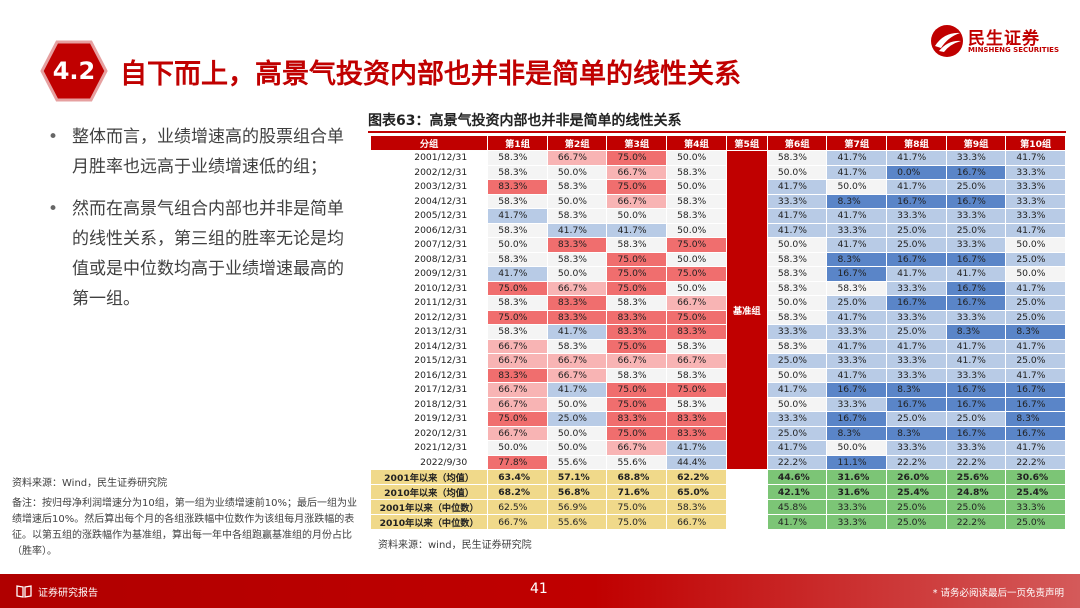  Describe the element at coordinates (577, 492) in the screenshot. I see `summary-cell: 56.8%` at that location.